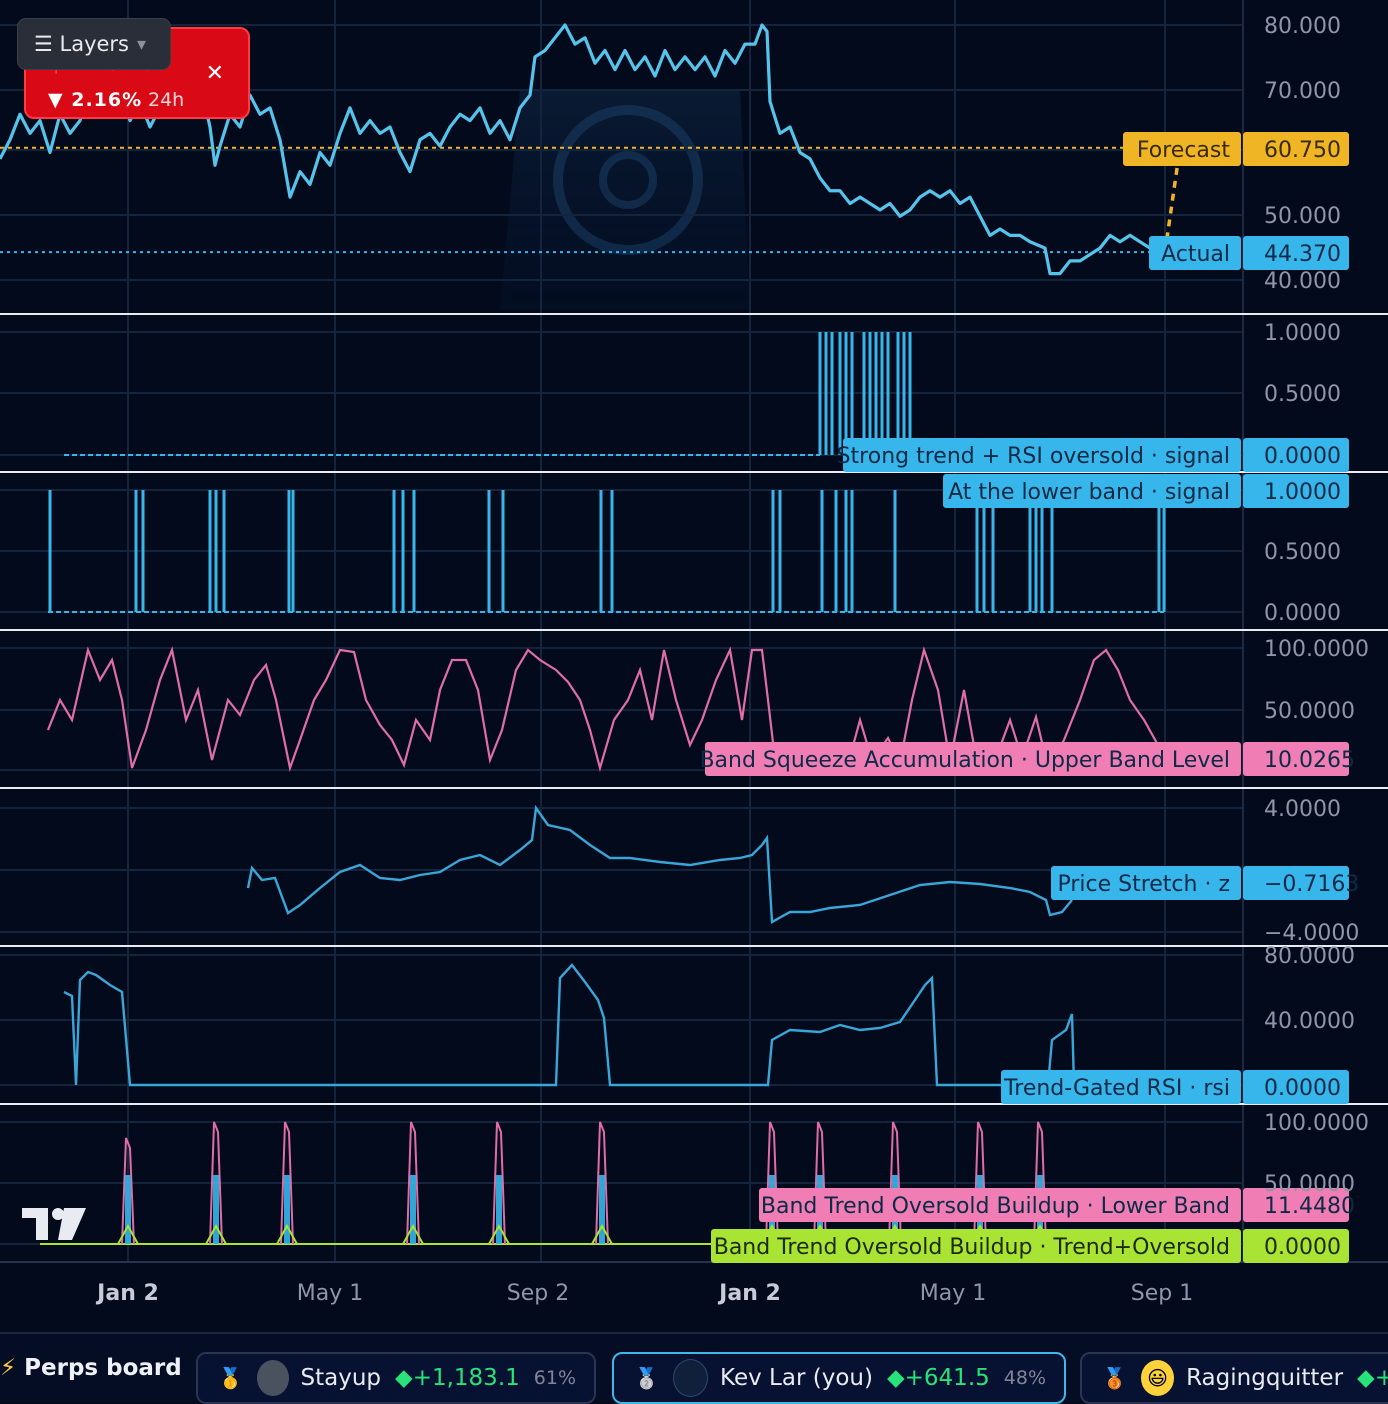 Image resolution: width=1388 pixels, height=1404 pixels. I want to click on price-stretch-line, so click(659, 864).